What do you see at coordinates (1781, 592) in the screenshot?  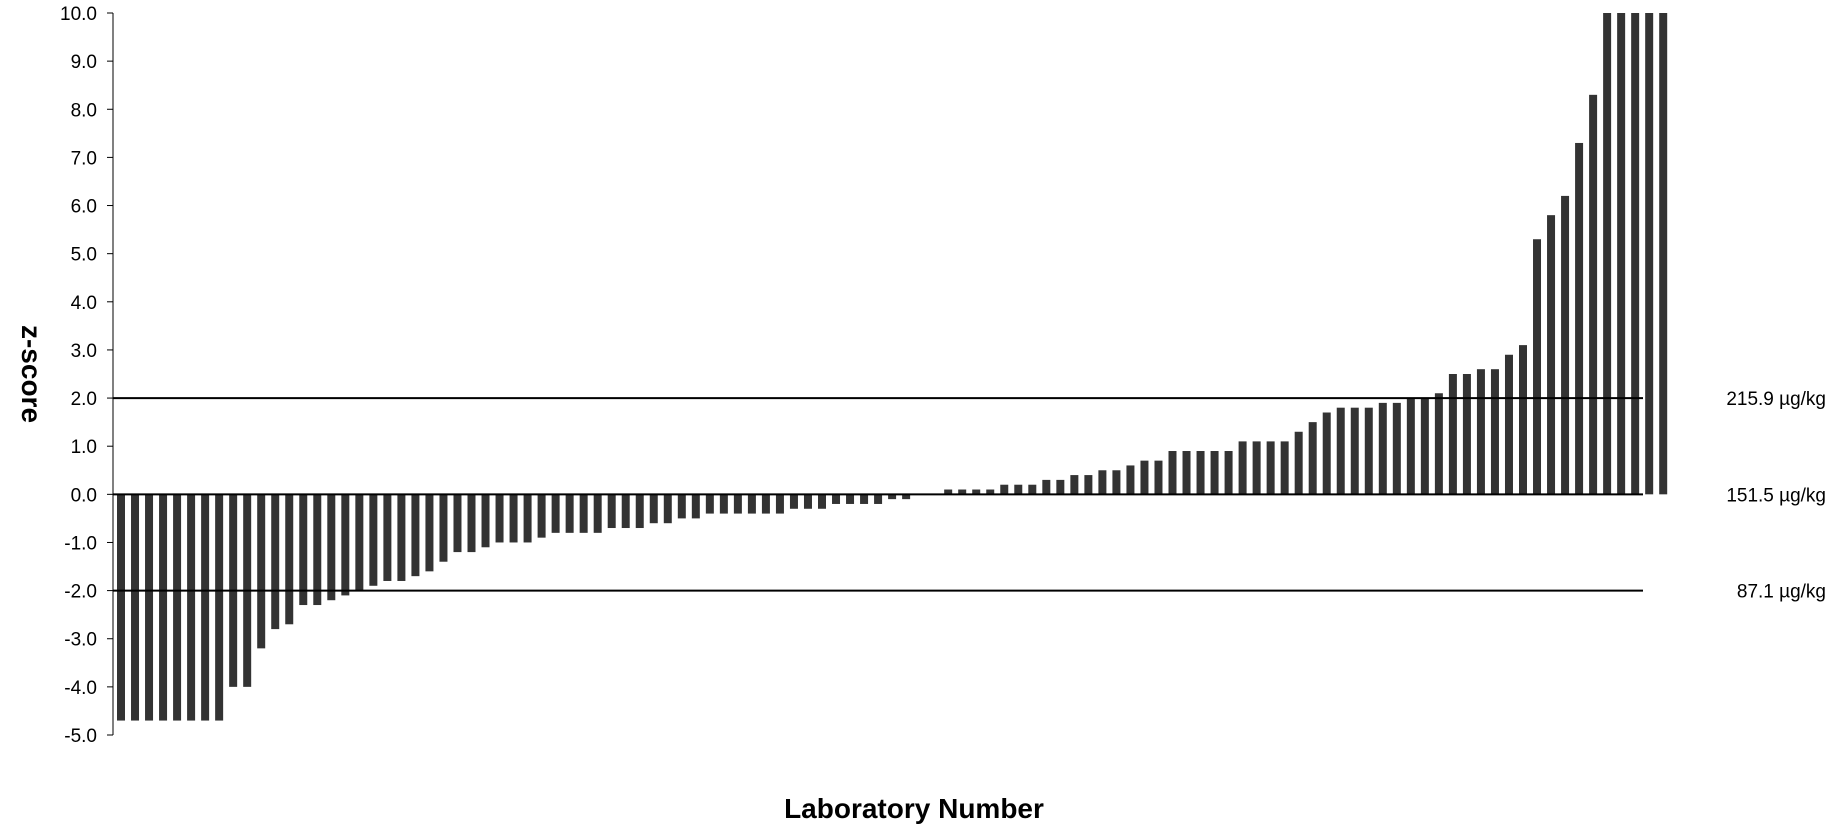 I see `reference-label: 87.1 µg/kg` at bounding box center [1781, 592].